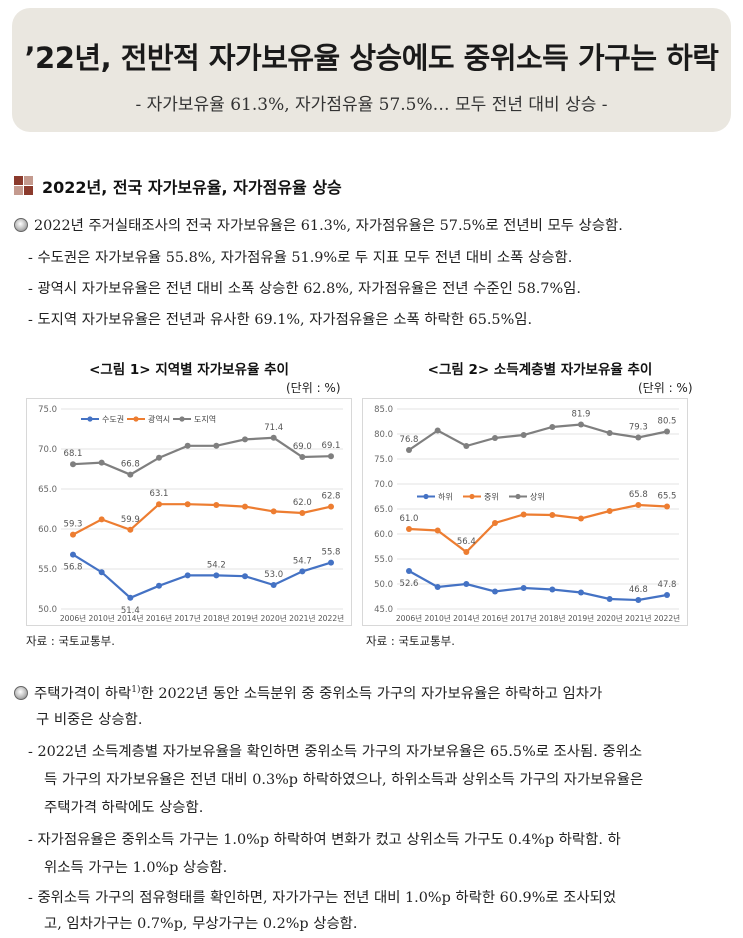 This screenshot has height=938, width=743. What do you see at coordinates (89, 720) in the screenshot?
I see `section2-bullet-cont: 구 비중은 상승함.` at bounding box center [89, 720].